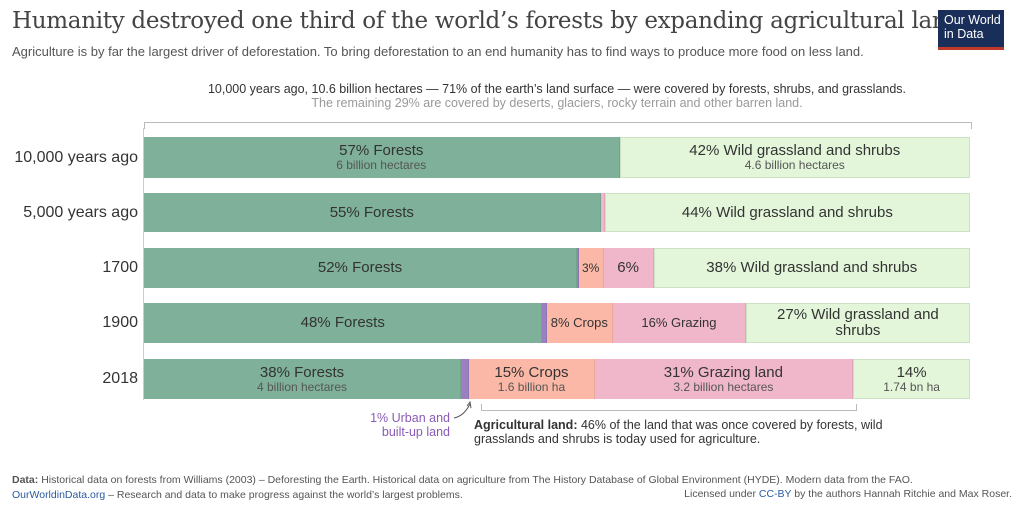  Describe the element at coordinates (775, 494) in the screenshot. I see `cc-by-link: CC-BY` at that location.